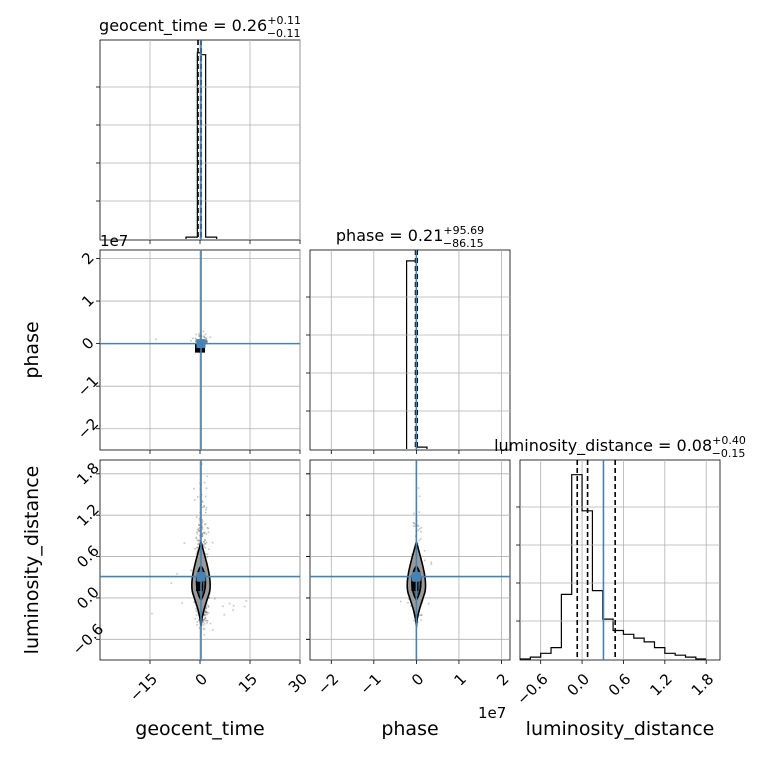  I want to click on y-tick-label: 0, so click(87, 343).